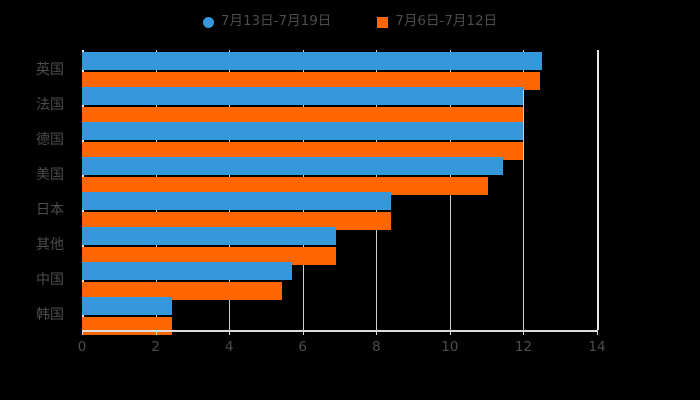 This screenshot has width=700, height=400. What do you see at coordinates (350, 22) in the screenshot?
I see `chart-legend: 7月13日-7月19日 7月6日-7月12日` at bounding box center [350, 22].